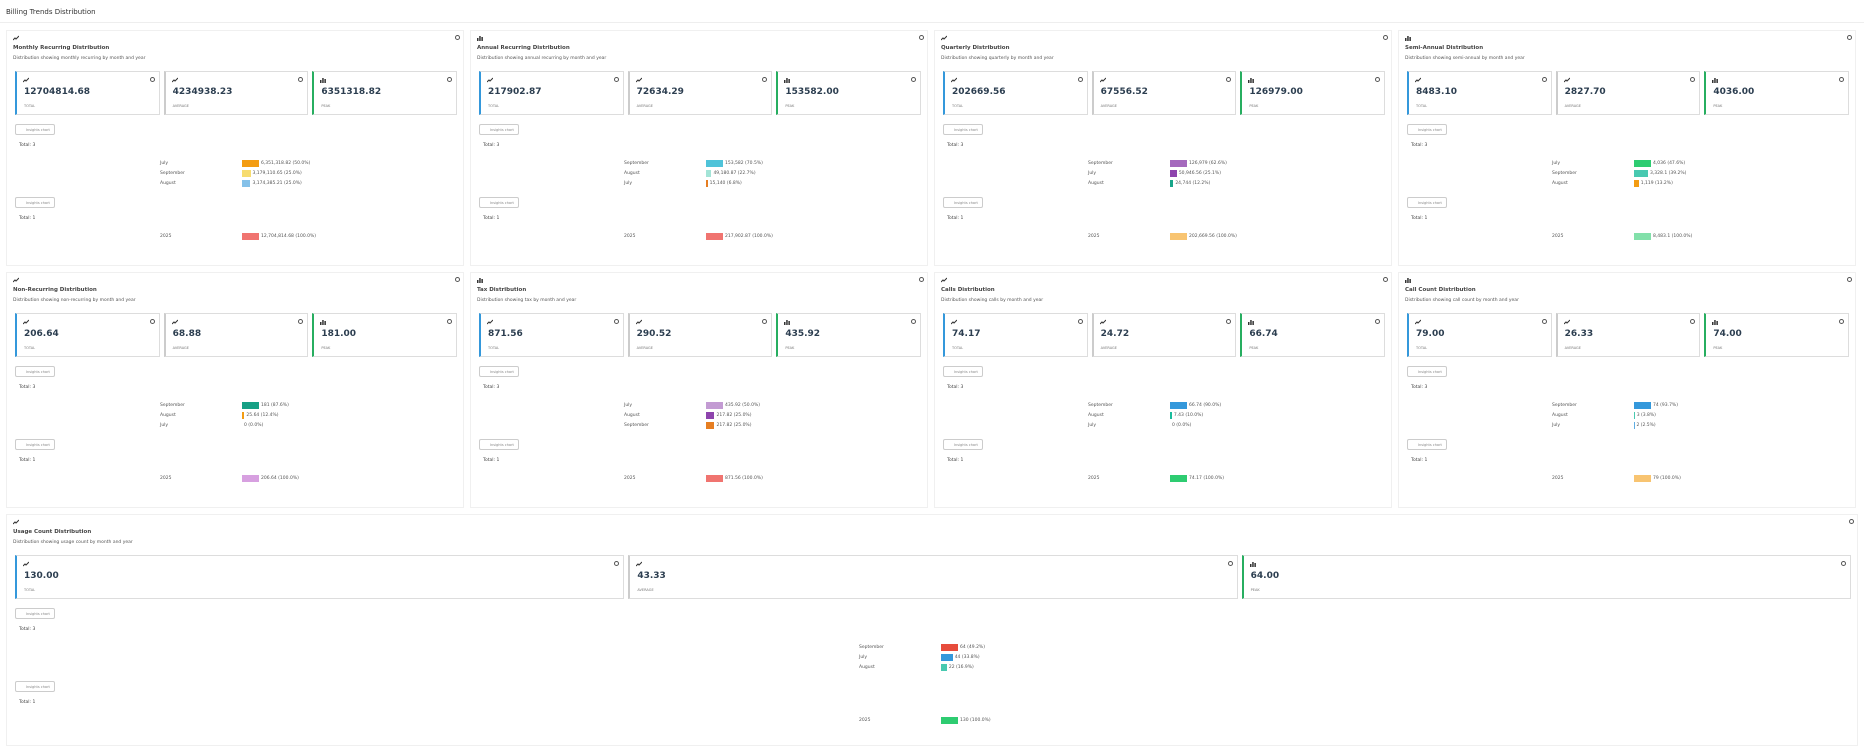 Image resolution: width=1864 pixels, height=751 pixels. I want to click on card-title: Semi-Annual Distribution, so click(1444, 48).